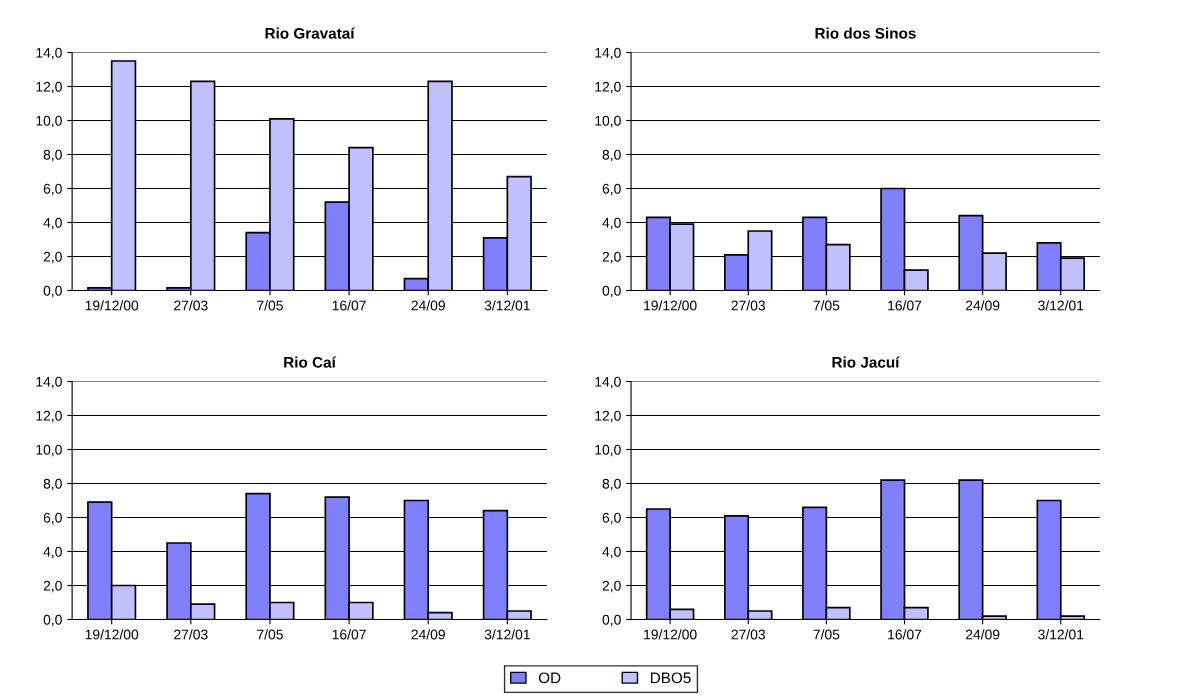  I want to click on chart-title: Rio dos Sinos, so click(865, 33).